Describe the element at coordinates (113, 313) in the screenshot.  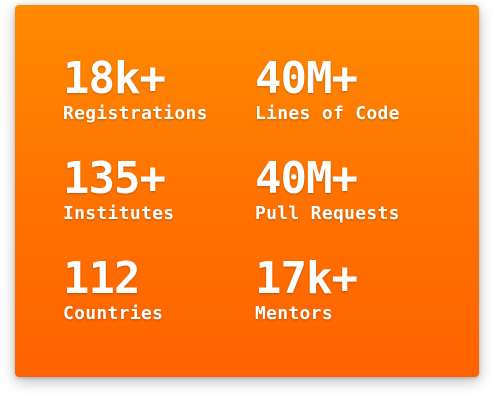
I see `stat-label: Countries` at that location.